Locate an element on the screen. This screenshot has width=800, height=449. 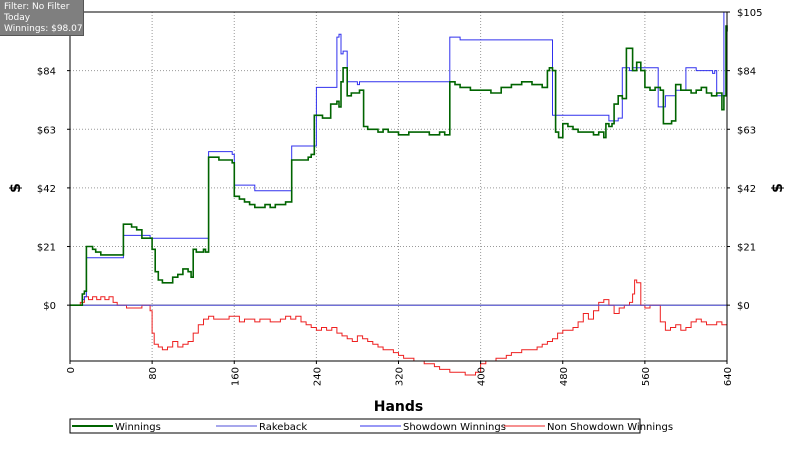
legend-box is located at coordinates (355, 426).